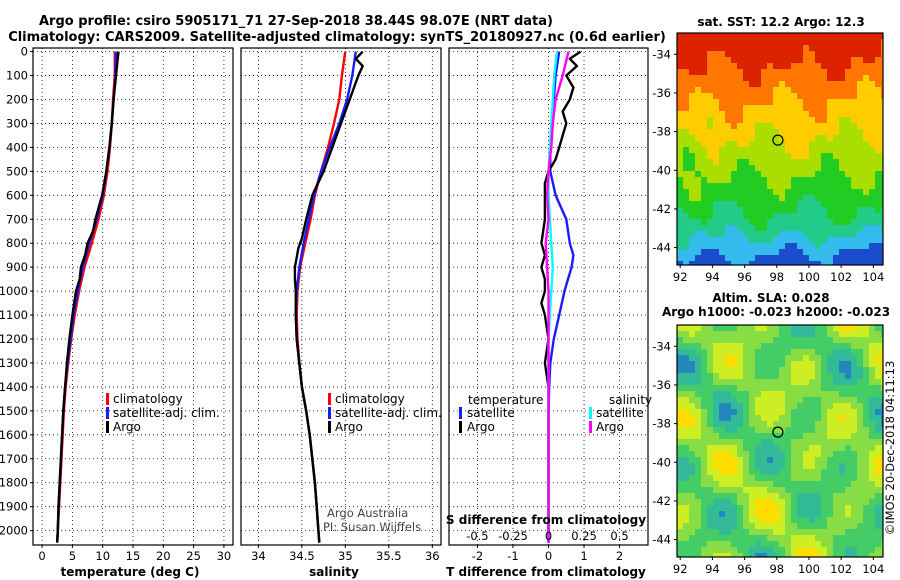 The image size is (900, 580). I want to click on map-y-tick-label: -36, so click(661, 385).